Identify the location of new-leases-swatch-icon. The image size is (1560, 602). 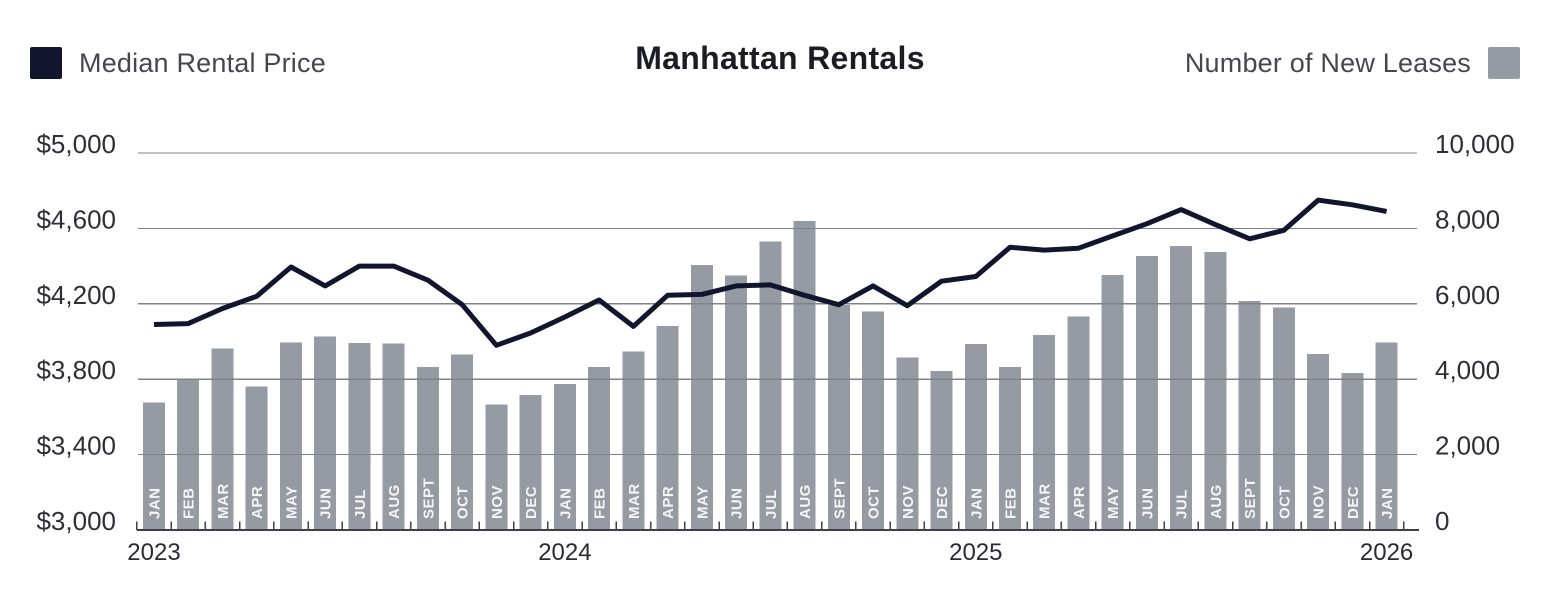
(1504, 63).